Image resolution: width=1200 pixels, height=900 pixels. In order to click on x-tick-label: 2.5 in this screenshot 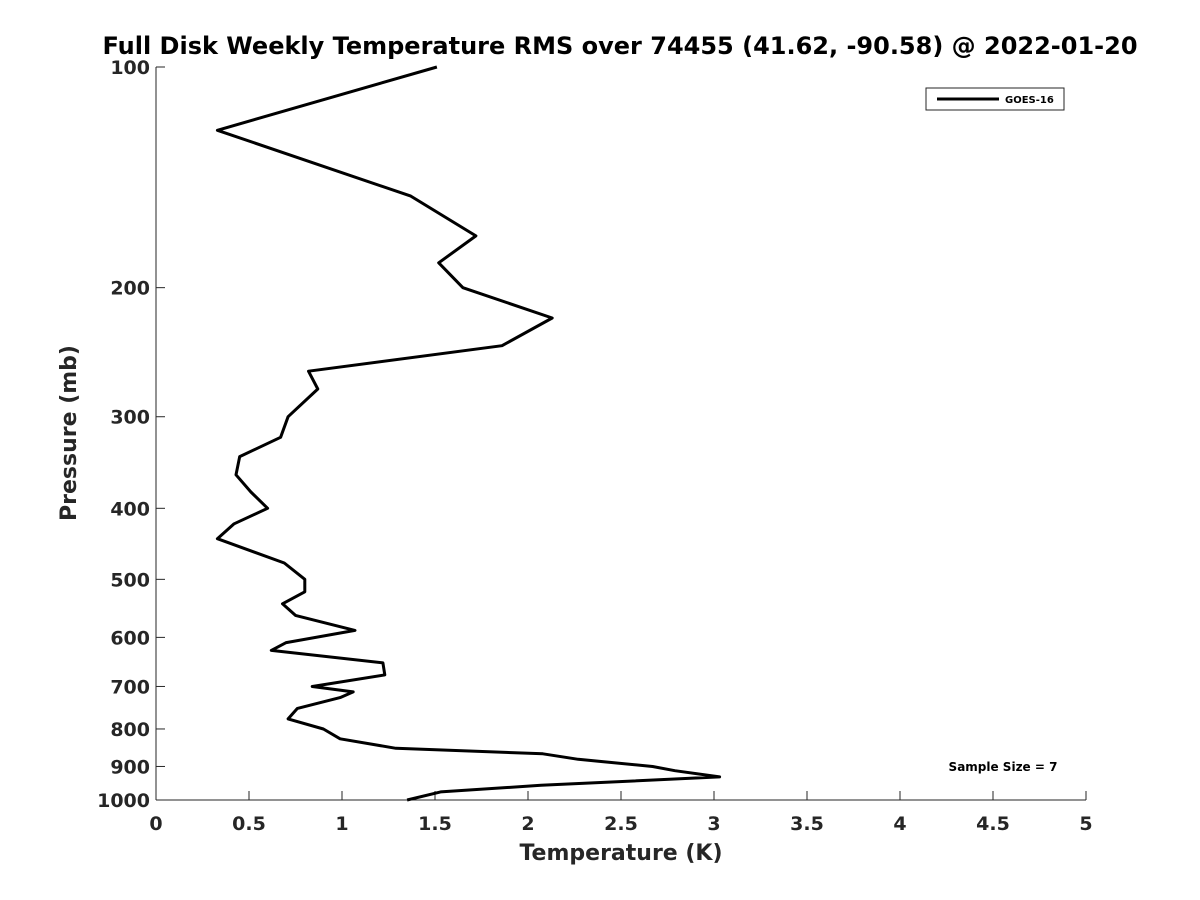, I will do `click(621, 824)`.